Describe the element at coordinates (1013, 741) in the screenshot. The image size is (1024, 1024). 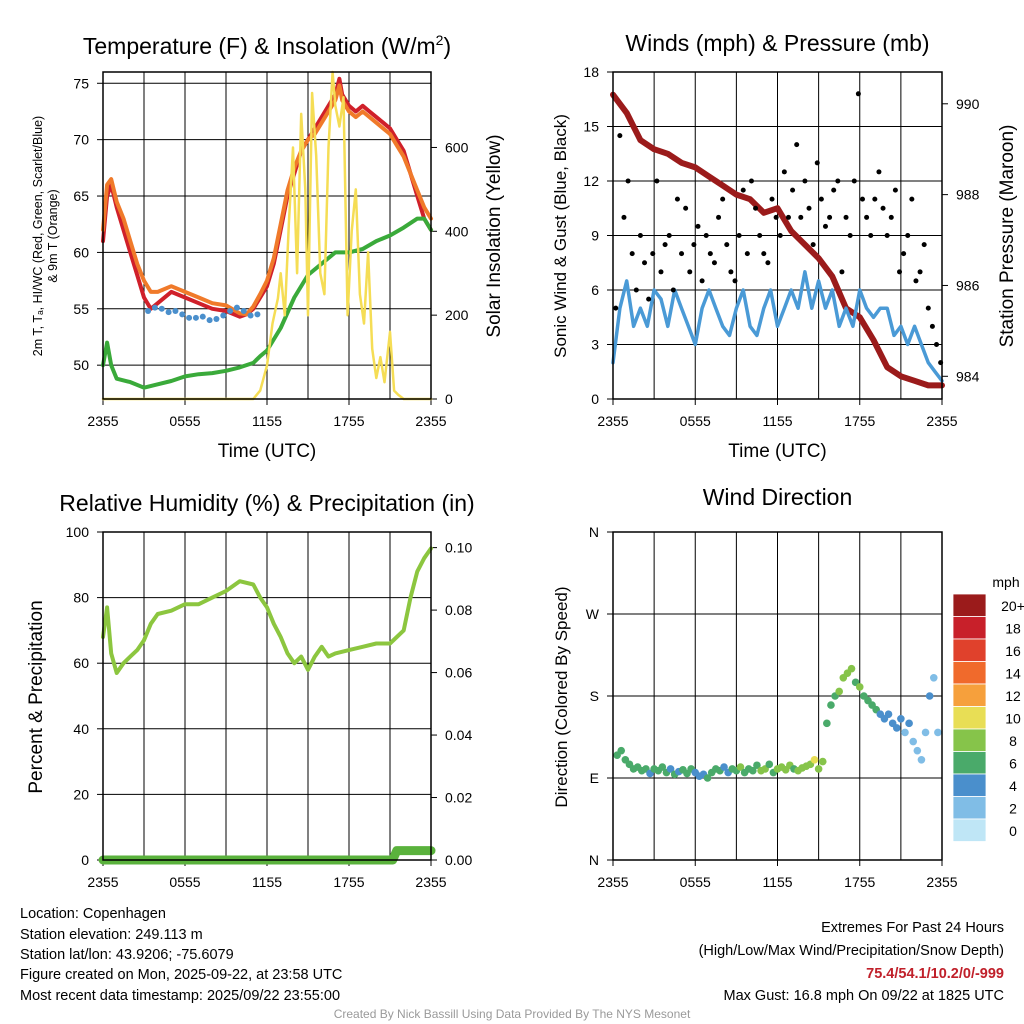
I see `colorbar-label: 8` at that location.